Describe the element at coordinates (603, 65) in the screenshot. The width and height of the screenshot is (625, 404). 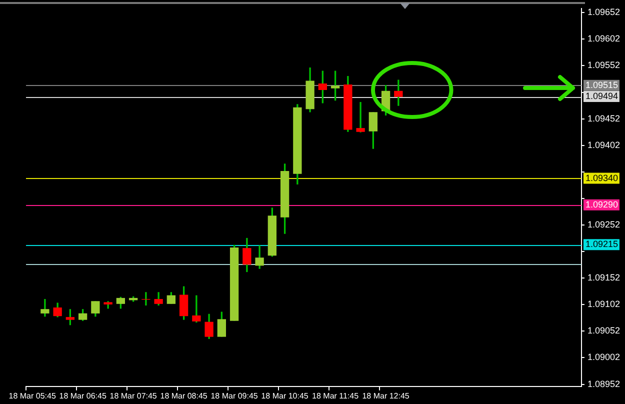
I see `y-tick-label: 1.09552` at that location.